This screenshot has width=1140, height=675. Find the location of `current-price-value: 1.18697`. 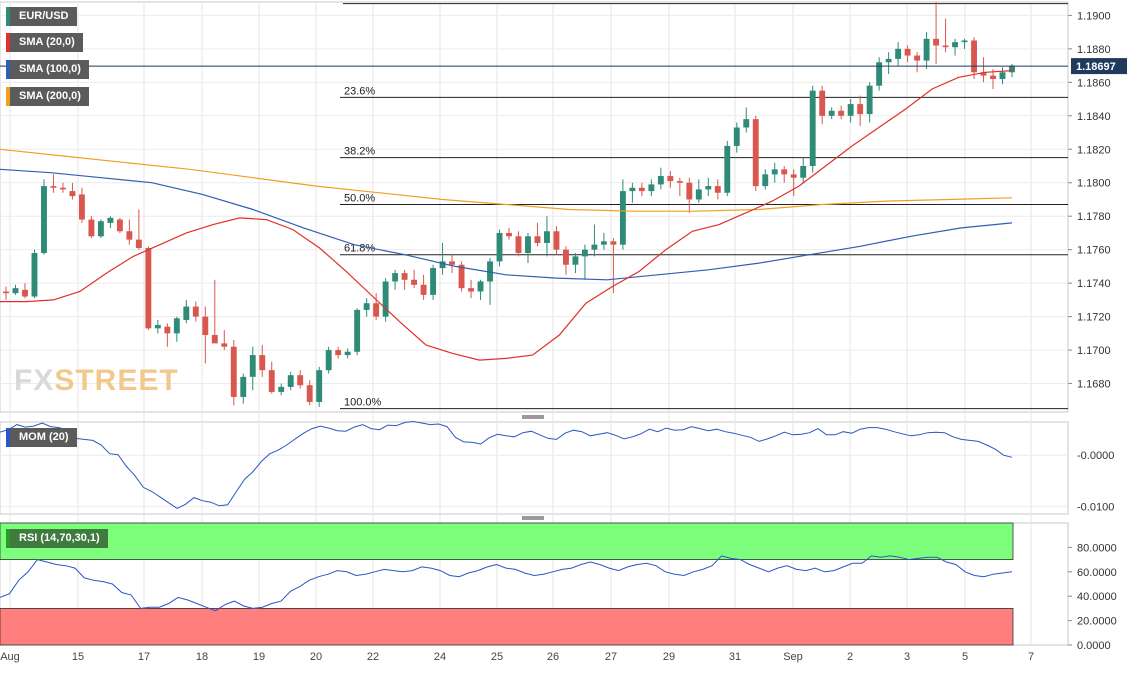

current-price-value: 1.18697 is located at coordinates (1096, 67).